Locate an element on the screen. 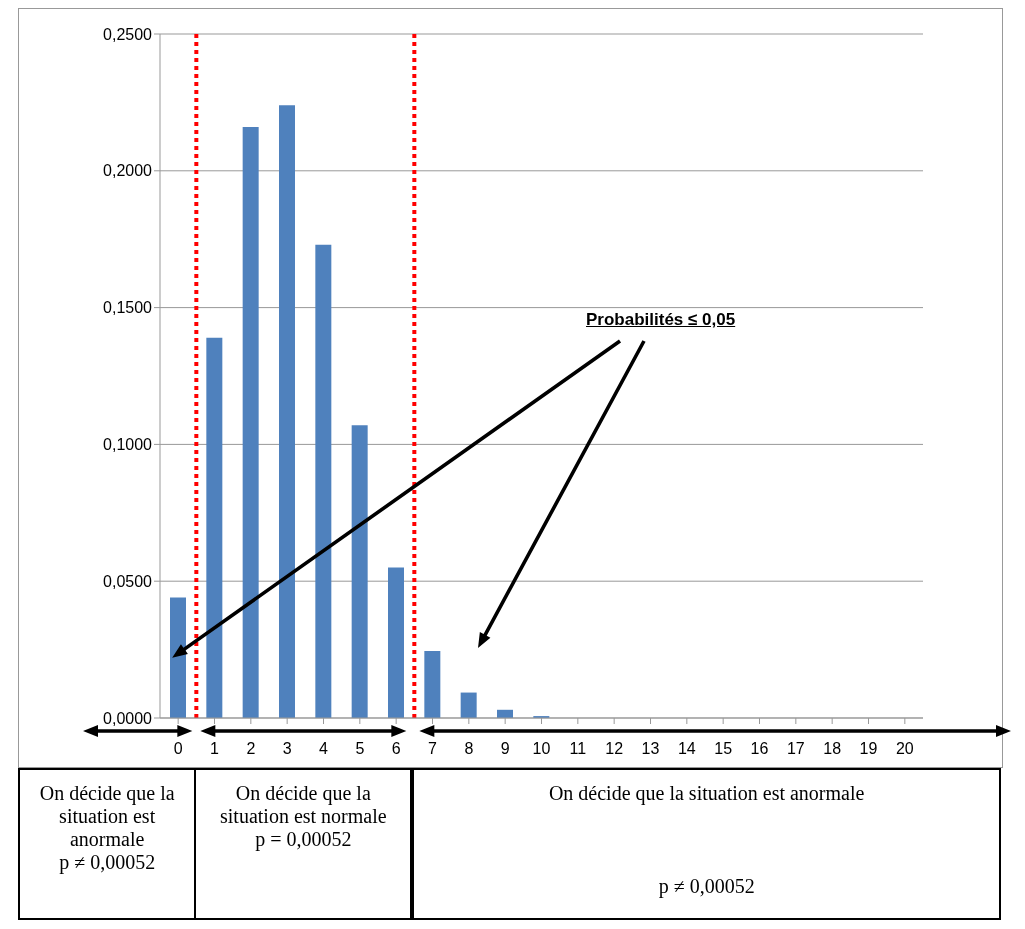 This screenshot has height=929, width=1025. x-tick-label: 20 is located at coordinates (904, 749).